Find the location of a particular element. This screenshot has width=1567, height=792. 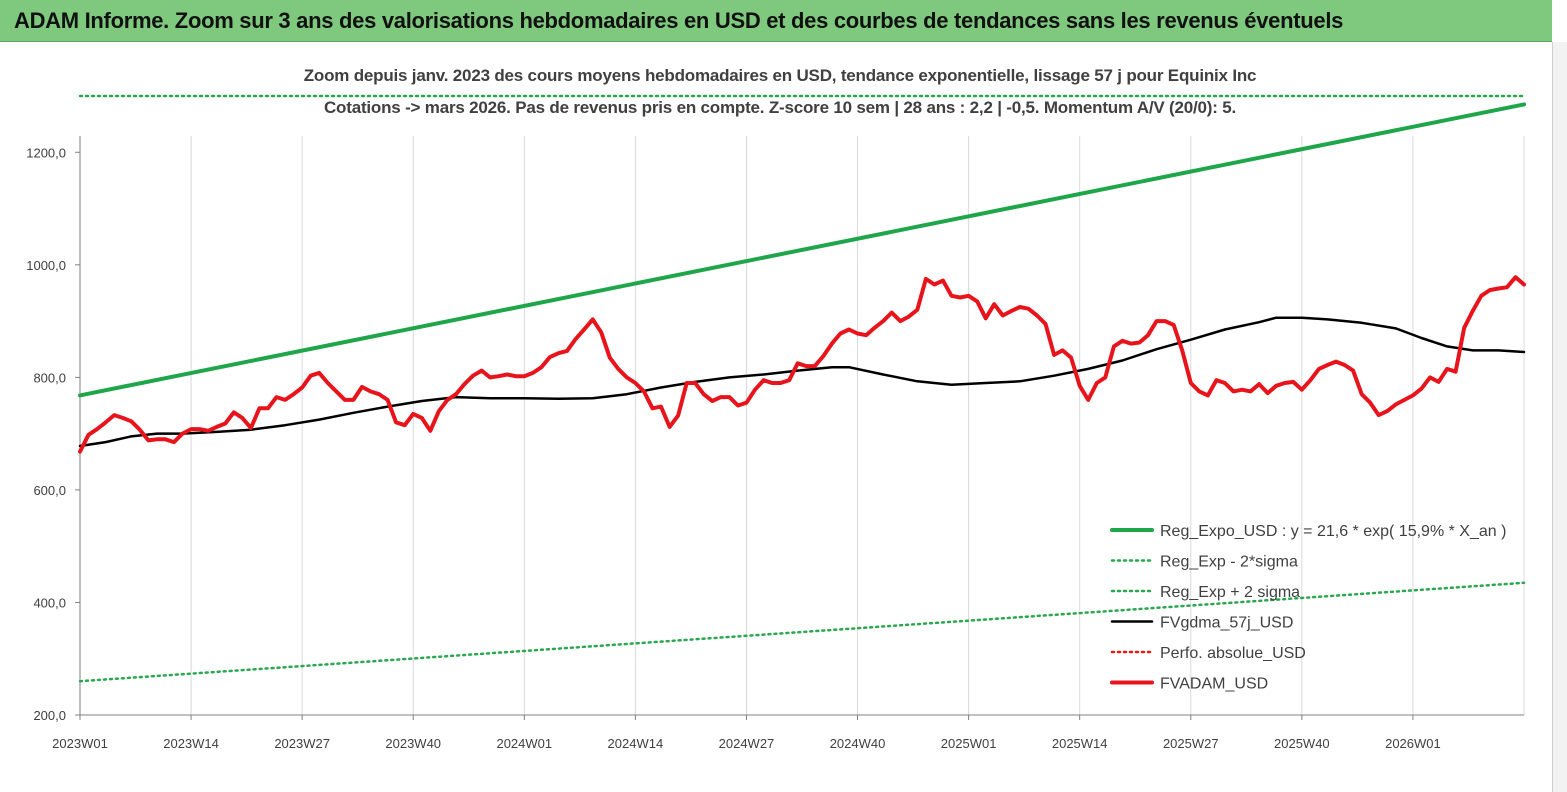

x-tick-label: 2024W14 is located at coordinates (636, 743).